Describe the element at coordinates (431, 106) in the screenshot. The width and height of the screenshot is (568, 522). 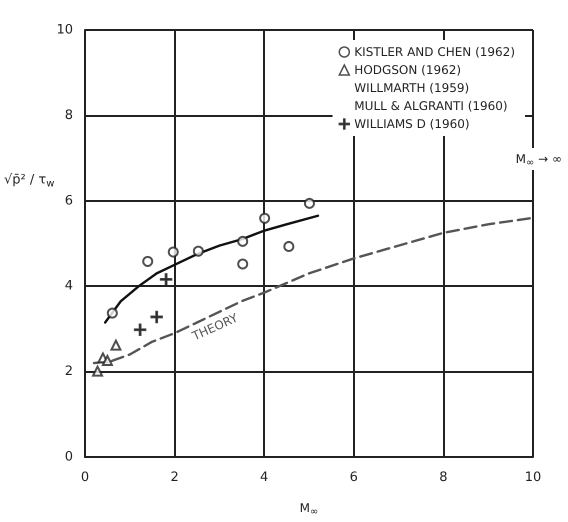
I see `legend-label: MULL & ALGRANTI (1960)` at that location.